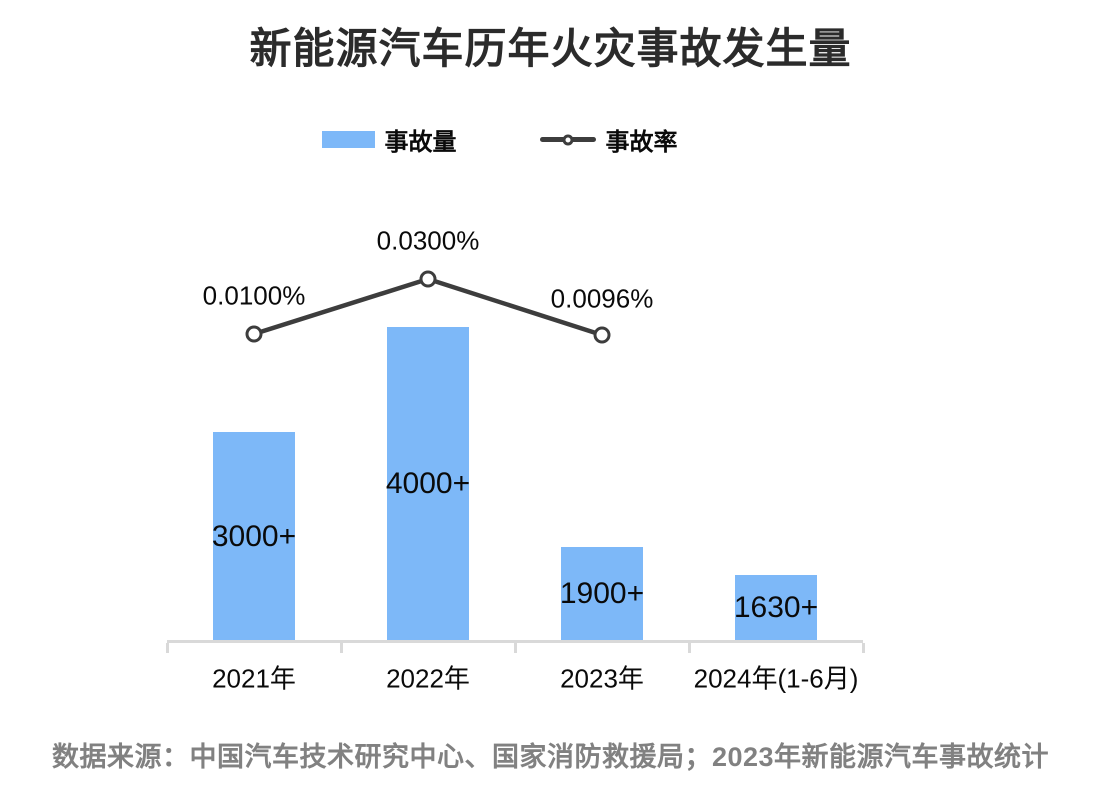 Image resolution: width=1101 pixels, height=791 pixels. What do you see at coordinates (550, 757) in the screenshot?
I see `data-source-note: 数据来源：中国汽车技术研究中心、国家消防救援局；2023年新能源汽车事故统计` at bounding box center [550, 757].